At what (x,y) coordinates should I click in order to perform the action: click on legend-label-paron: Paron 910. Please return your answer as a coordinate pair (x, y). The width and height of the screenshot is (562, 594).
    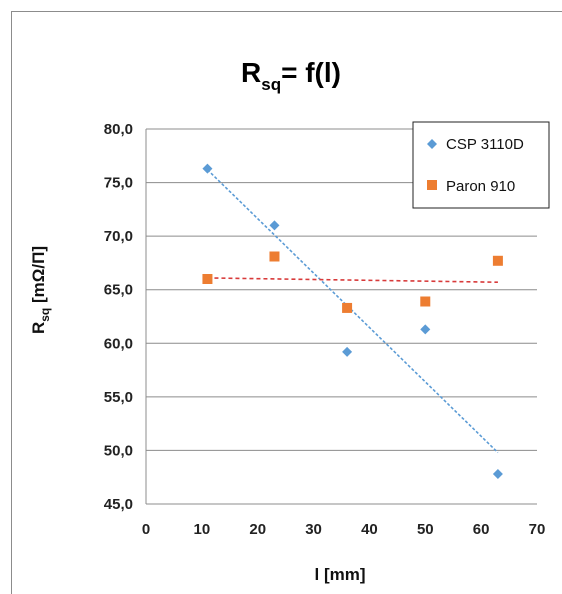
    Looking at the image, I should click on (480, 186).